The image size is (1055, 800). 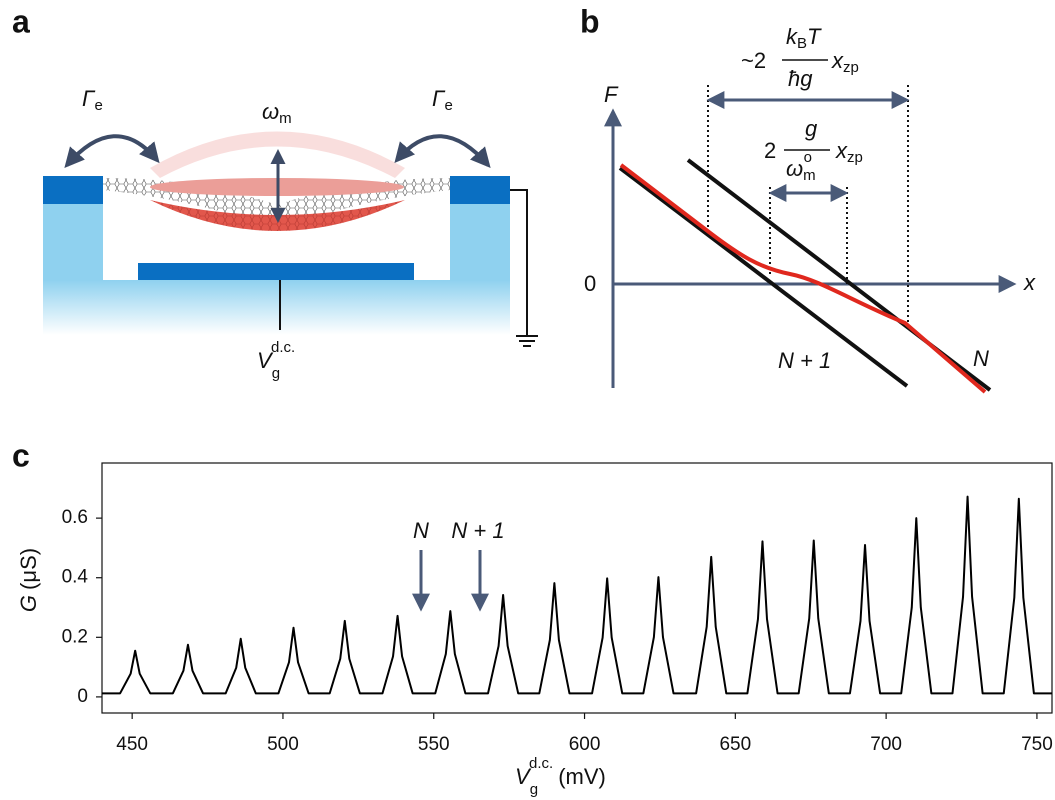 What do you see at coordinates (811, 128) in the screenshot?
I see `numerator: g` at bounding box center [811, 128].